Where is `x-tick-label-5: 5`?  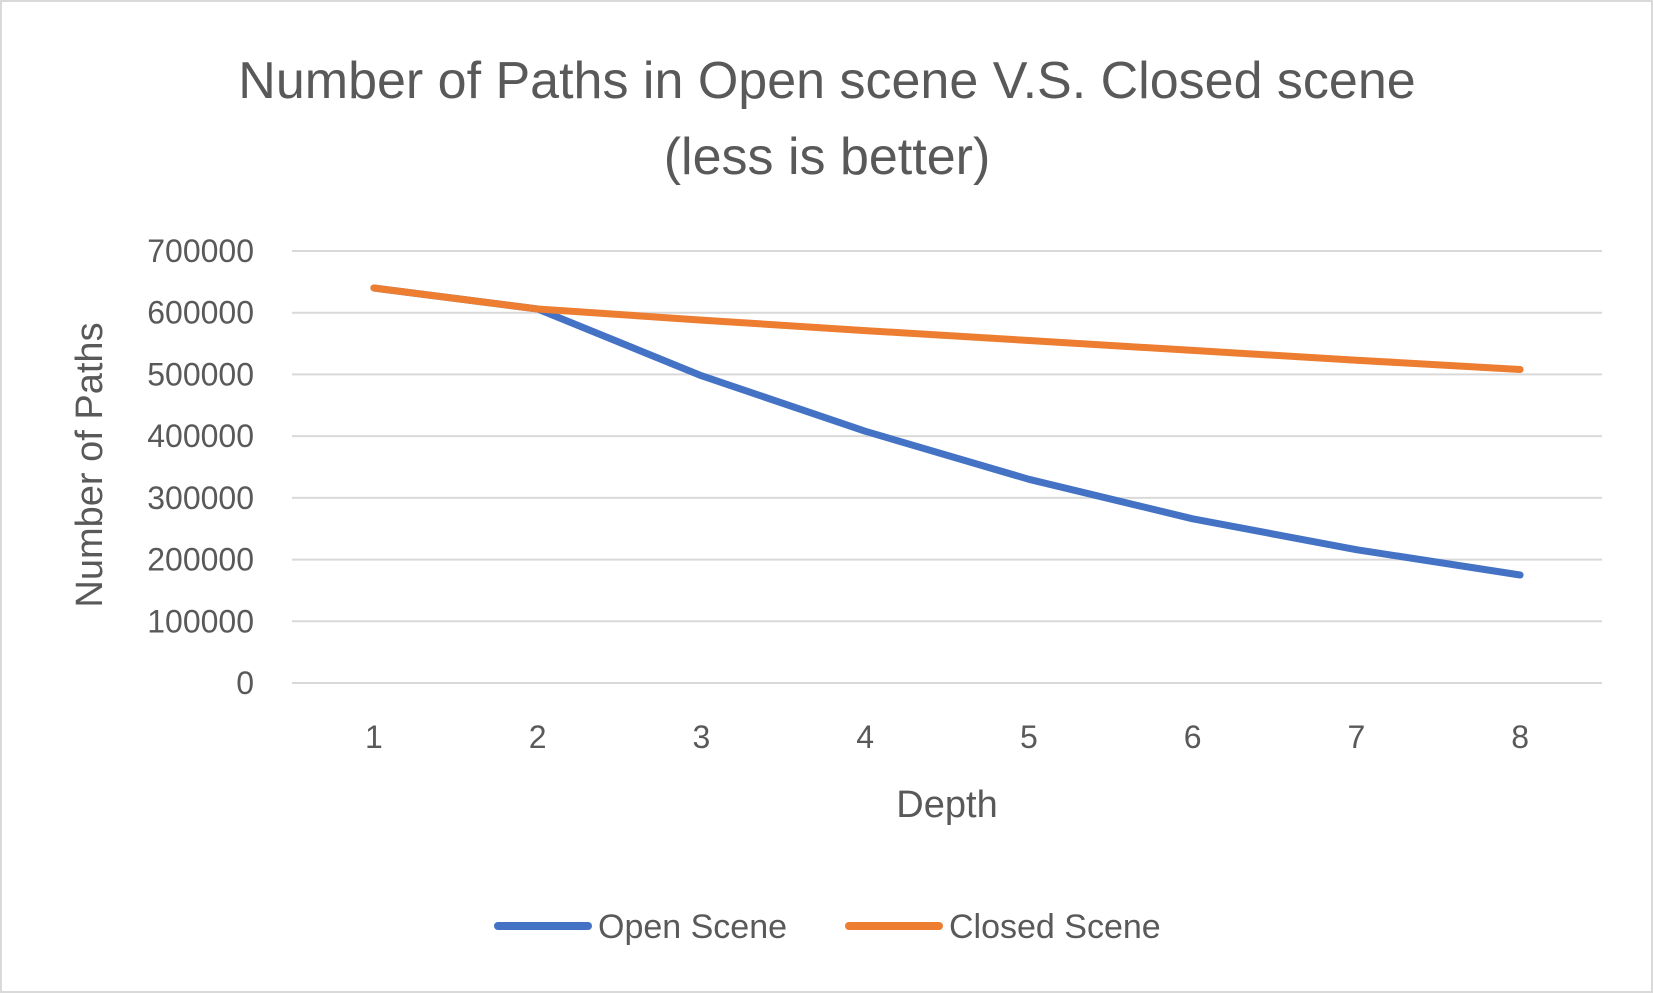
x-tick-label-5: 5 is located at coordinates (1029, 737).